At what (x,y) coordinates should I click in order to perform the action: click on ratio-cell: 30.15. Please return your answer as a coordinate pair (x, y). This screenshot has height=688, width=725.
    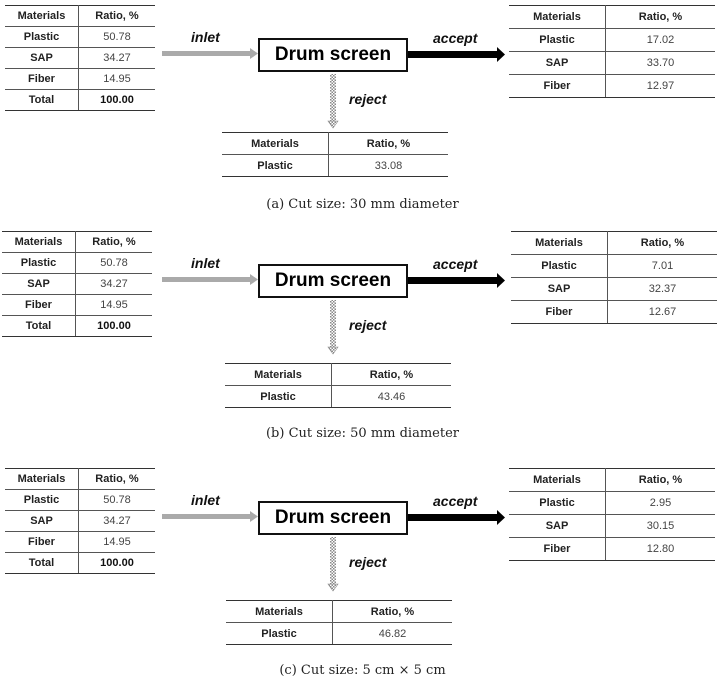
    Looking at the image, I should click on (660, 526).